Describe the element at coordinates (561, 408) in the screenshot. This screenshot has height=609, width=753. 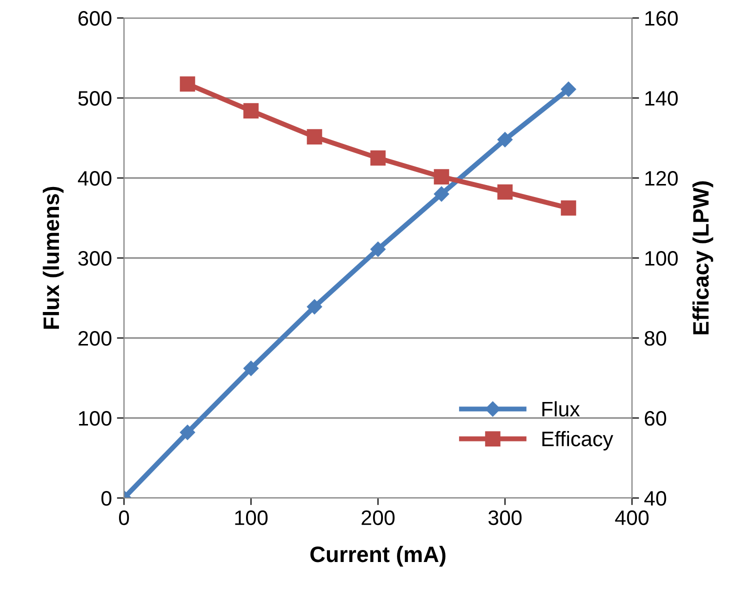
I see `legend-label: Flux` at that location.